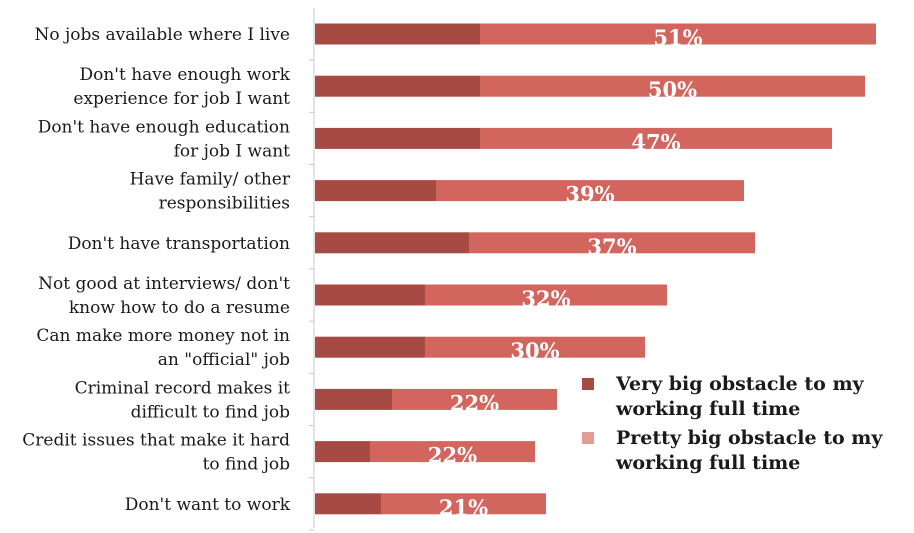 This screenshot has height=533, width=914. What do you see at coordinates (232, 151) in the screenshot?
I see `category-label-3-line-2: for job I want` at bounding box center [232, 151].